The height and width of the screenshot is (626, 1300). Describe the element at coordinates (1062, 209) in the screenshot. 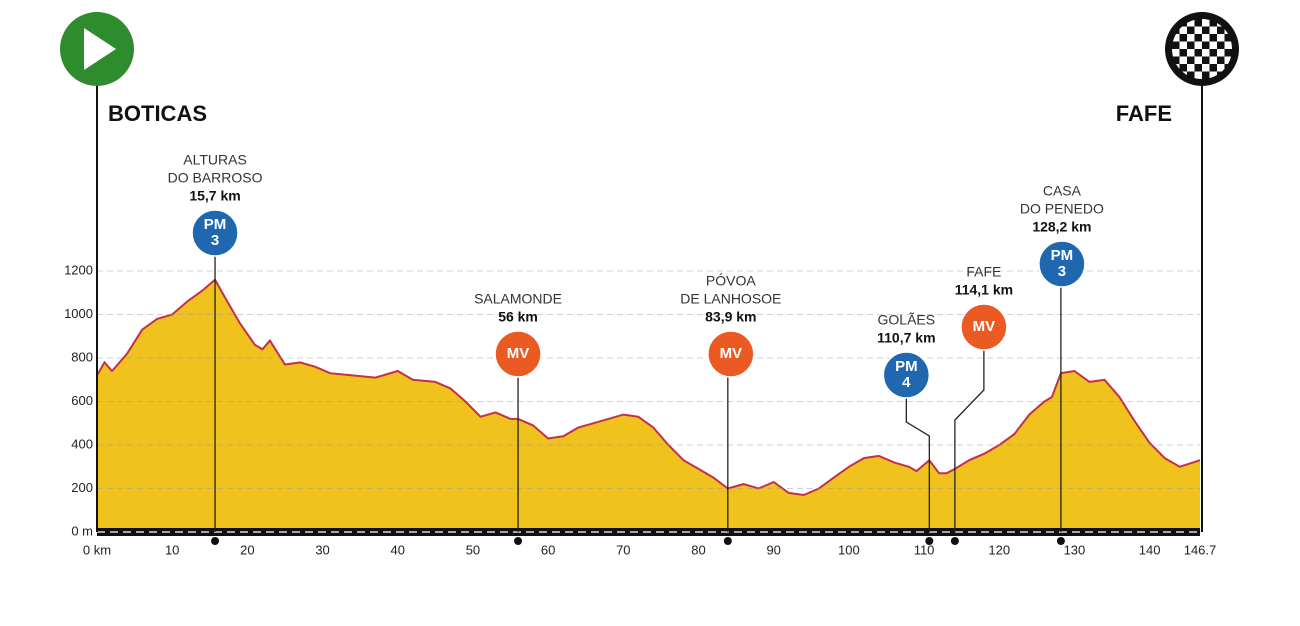

I see `climb-name: DO PENEDO` at that location.